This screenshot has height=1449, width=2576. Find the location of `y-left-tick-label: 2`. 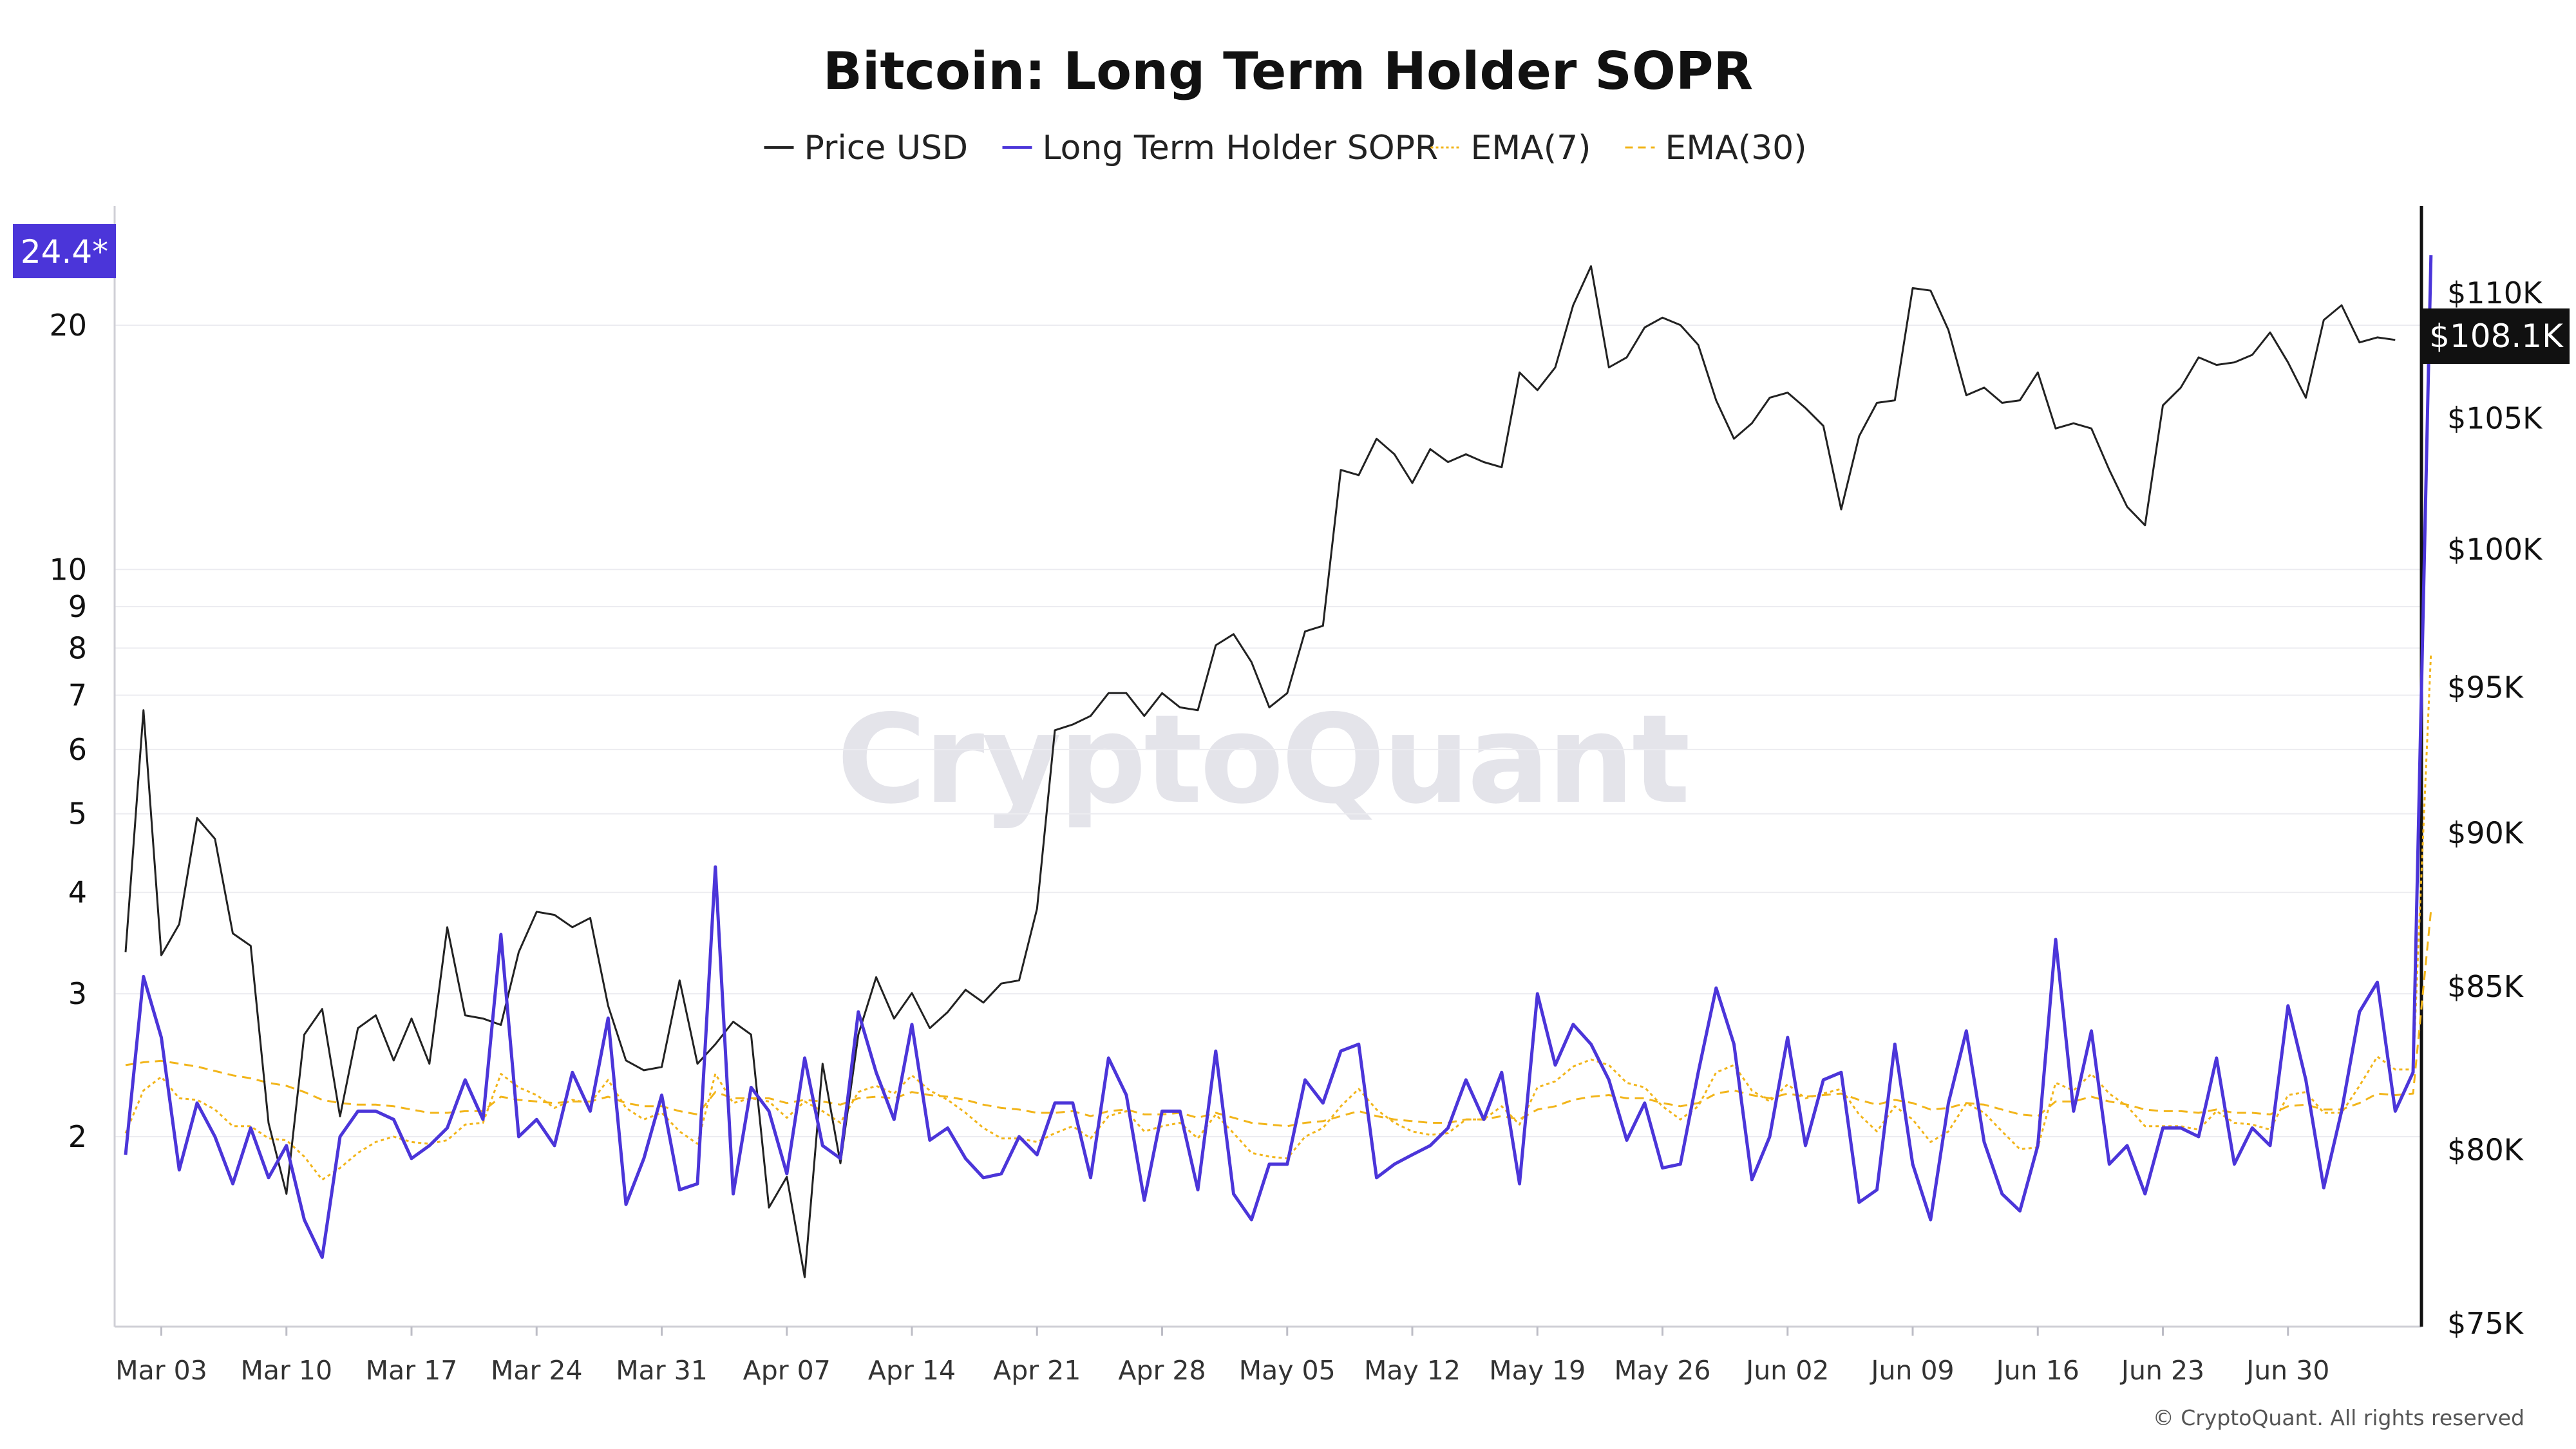

y-left-tick-label: 2 is located at coordinates (77, 1136).